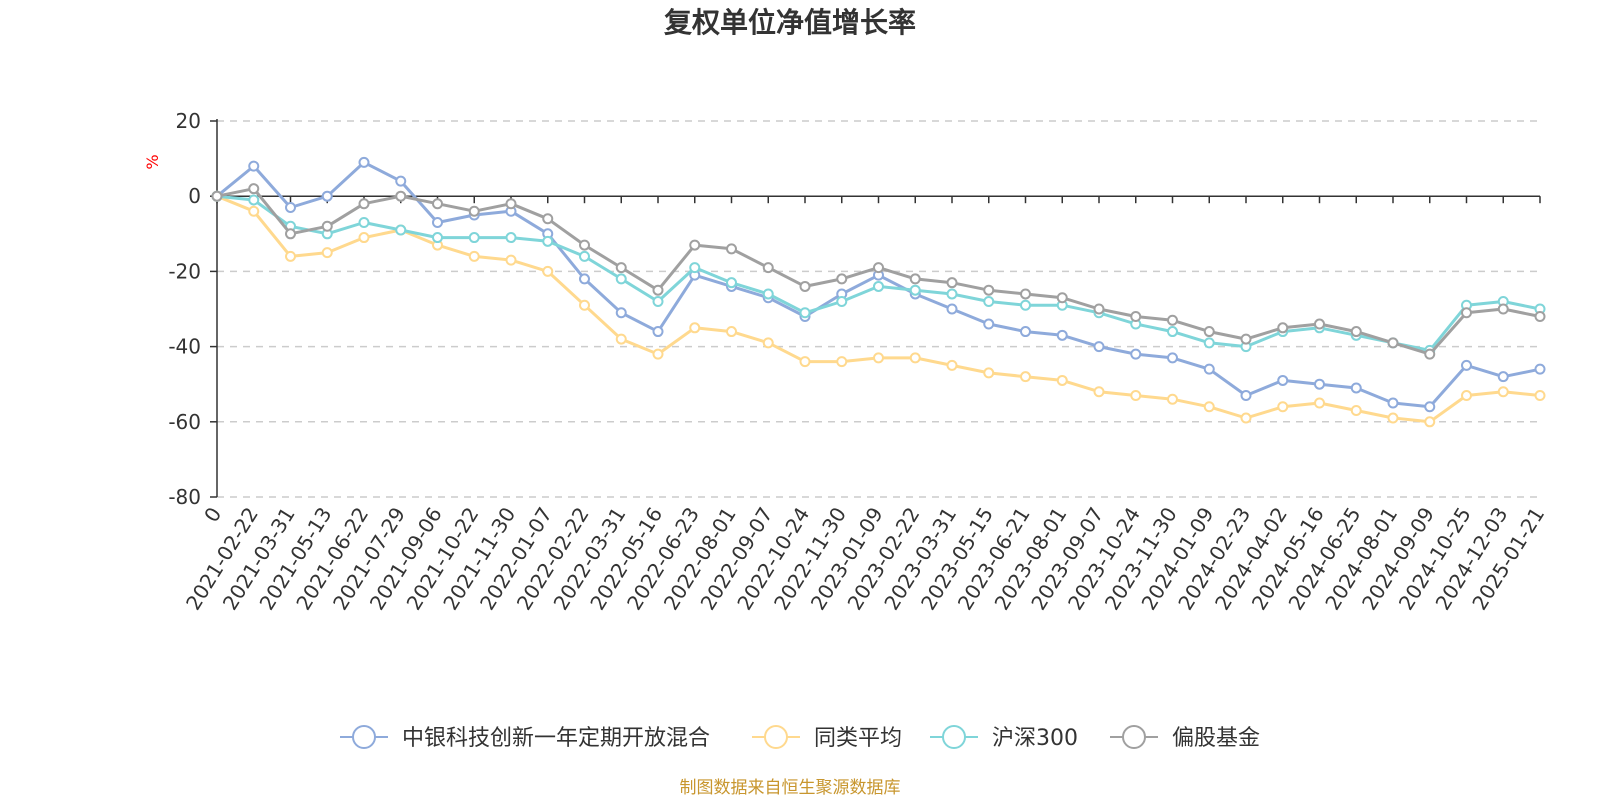  What do you see at coordinates (556, 738) in the screenshot?
I see `legend-label: 中银科技创新一年定期开放混合` at bounding box center [556, 738].